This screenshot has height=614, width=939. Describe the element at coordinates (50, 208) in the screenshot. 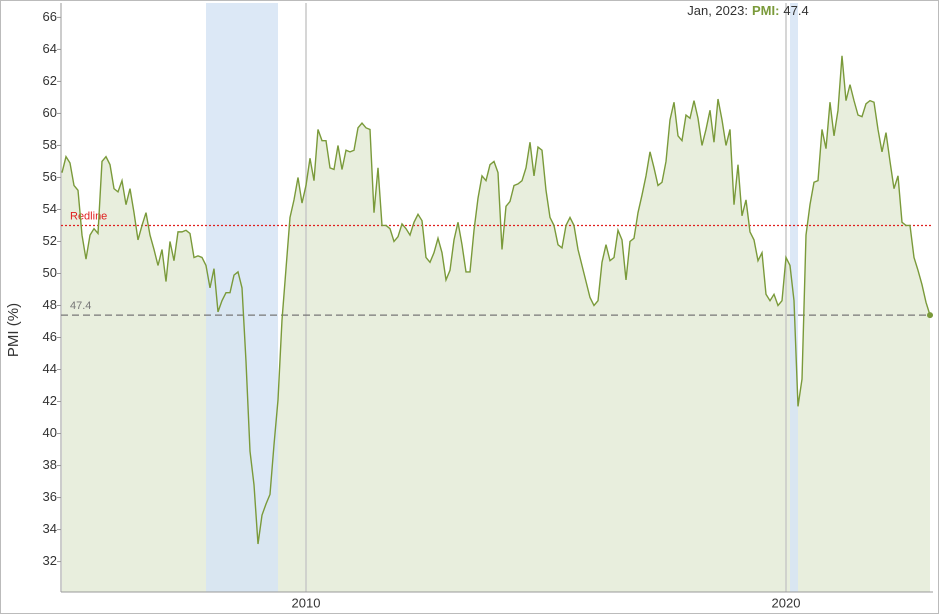

I see `y-tick-label: 54` at that location.